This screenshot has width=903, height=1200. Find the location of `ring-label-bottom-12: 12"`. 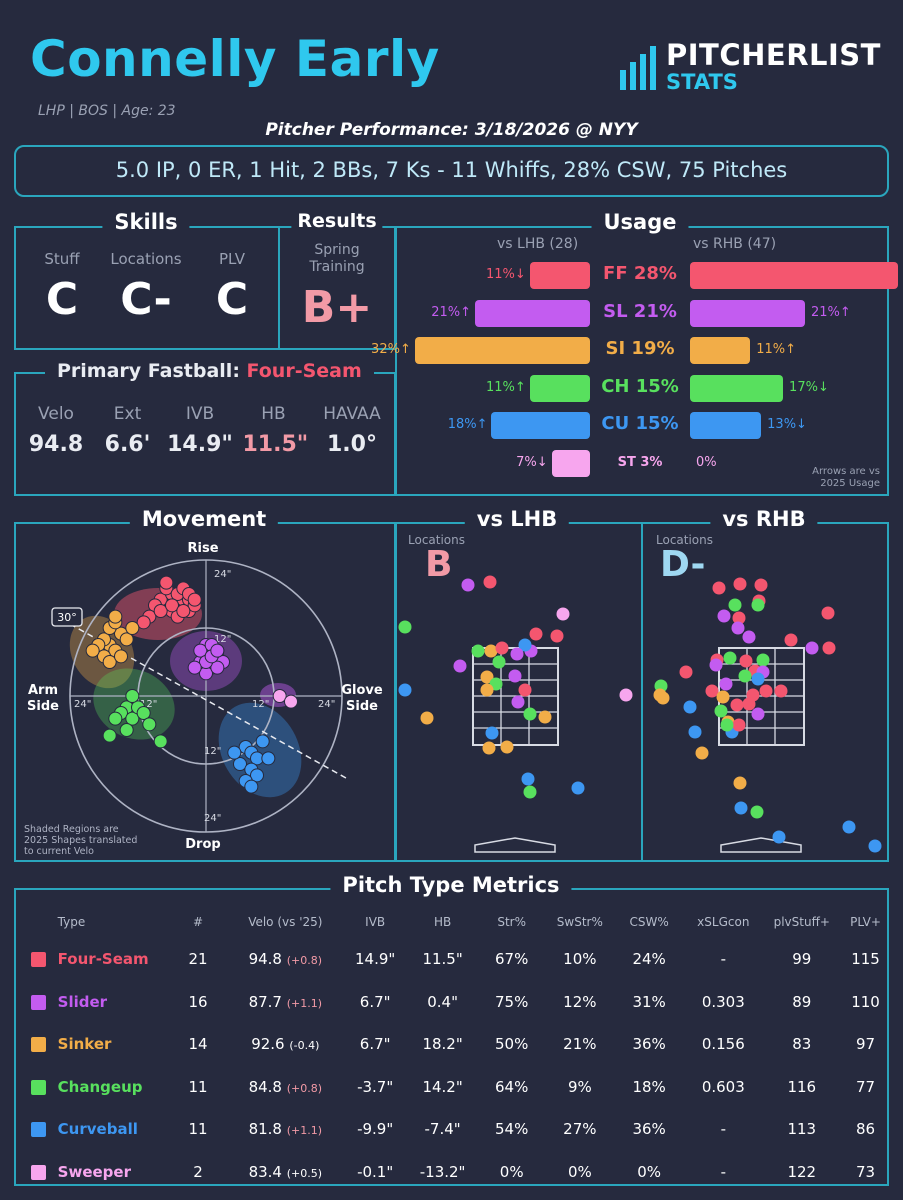

ring-label-bottom-12: 12" is located at coordinates (212, 751).